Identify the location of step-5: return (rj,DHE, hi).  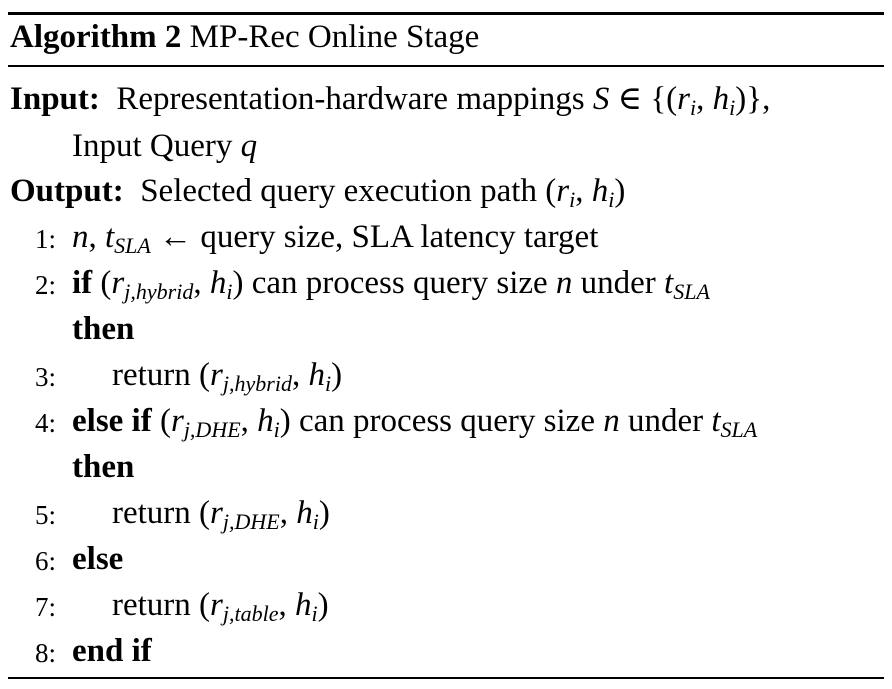
(221, 514).